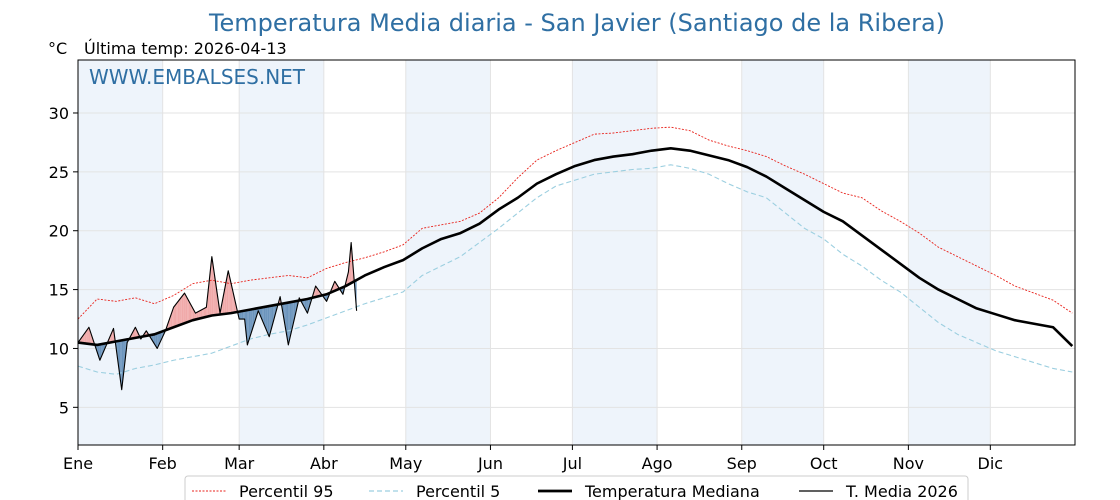  Describe the element at coordinates (782, 252) in the screenshot. I see `month-band-Sep` at that location.